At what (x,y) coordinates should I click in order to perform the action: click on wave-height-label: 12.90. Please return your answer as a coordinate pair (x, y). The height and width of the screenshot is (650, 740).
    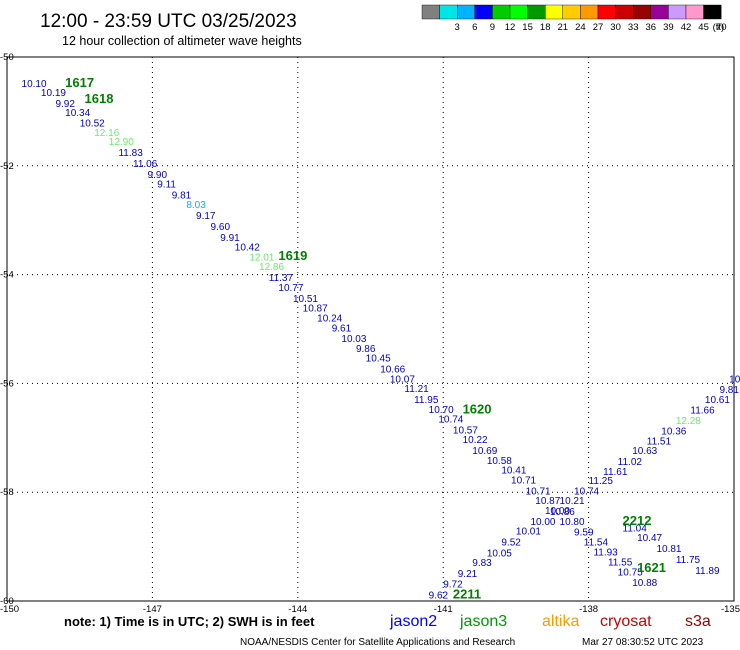
    Looking at the image, I should click on (121, 142).